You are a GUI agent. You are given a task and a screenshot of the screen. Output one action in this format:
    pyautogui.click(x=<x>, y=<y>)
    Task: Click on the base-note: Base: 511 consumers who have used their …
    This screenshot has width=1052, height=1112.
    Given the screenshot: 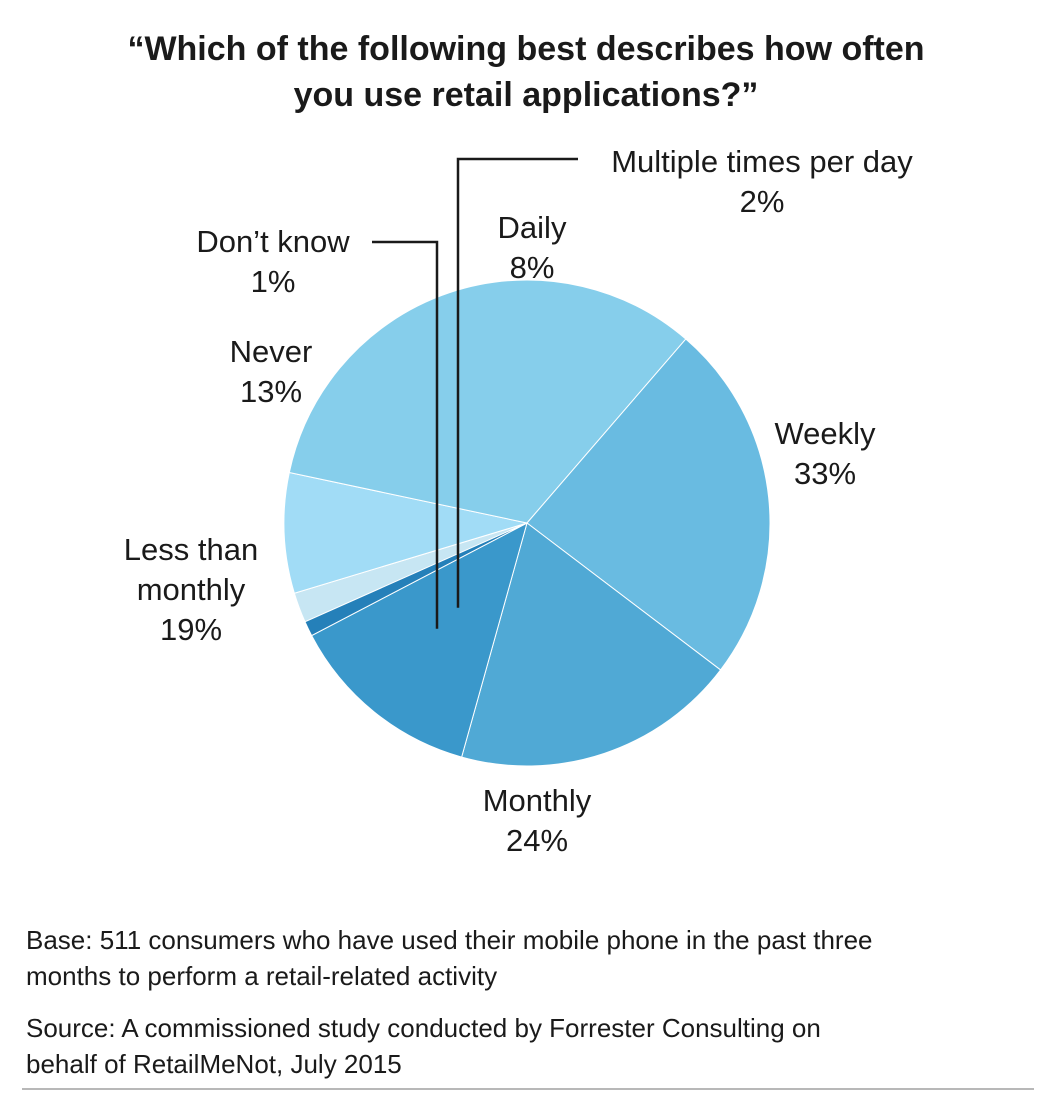 What is the action you would take?
    pyautogui.click(x=531, y=958)
    